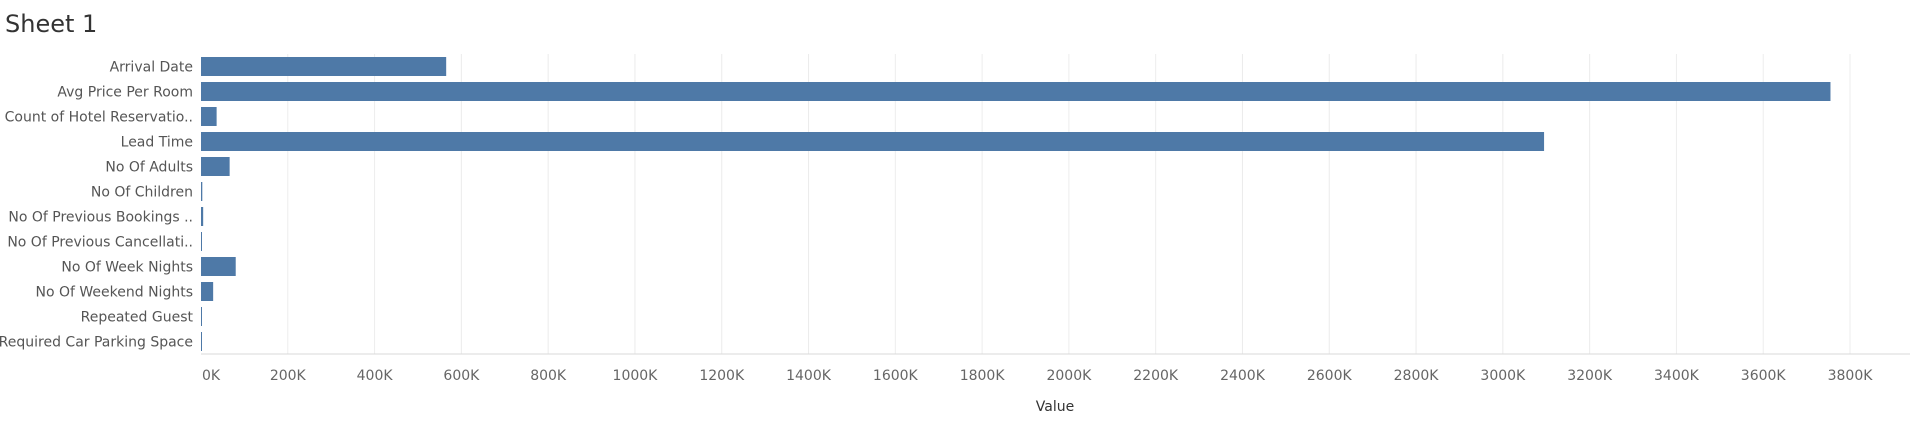  What do you see at coordinates (114, 293) in the screenshot?
I see `category-label: No Of Weekend Nights` at bounding box center [114, 293].